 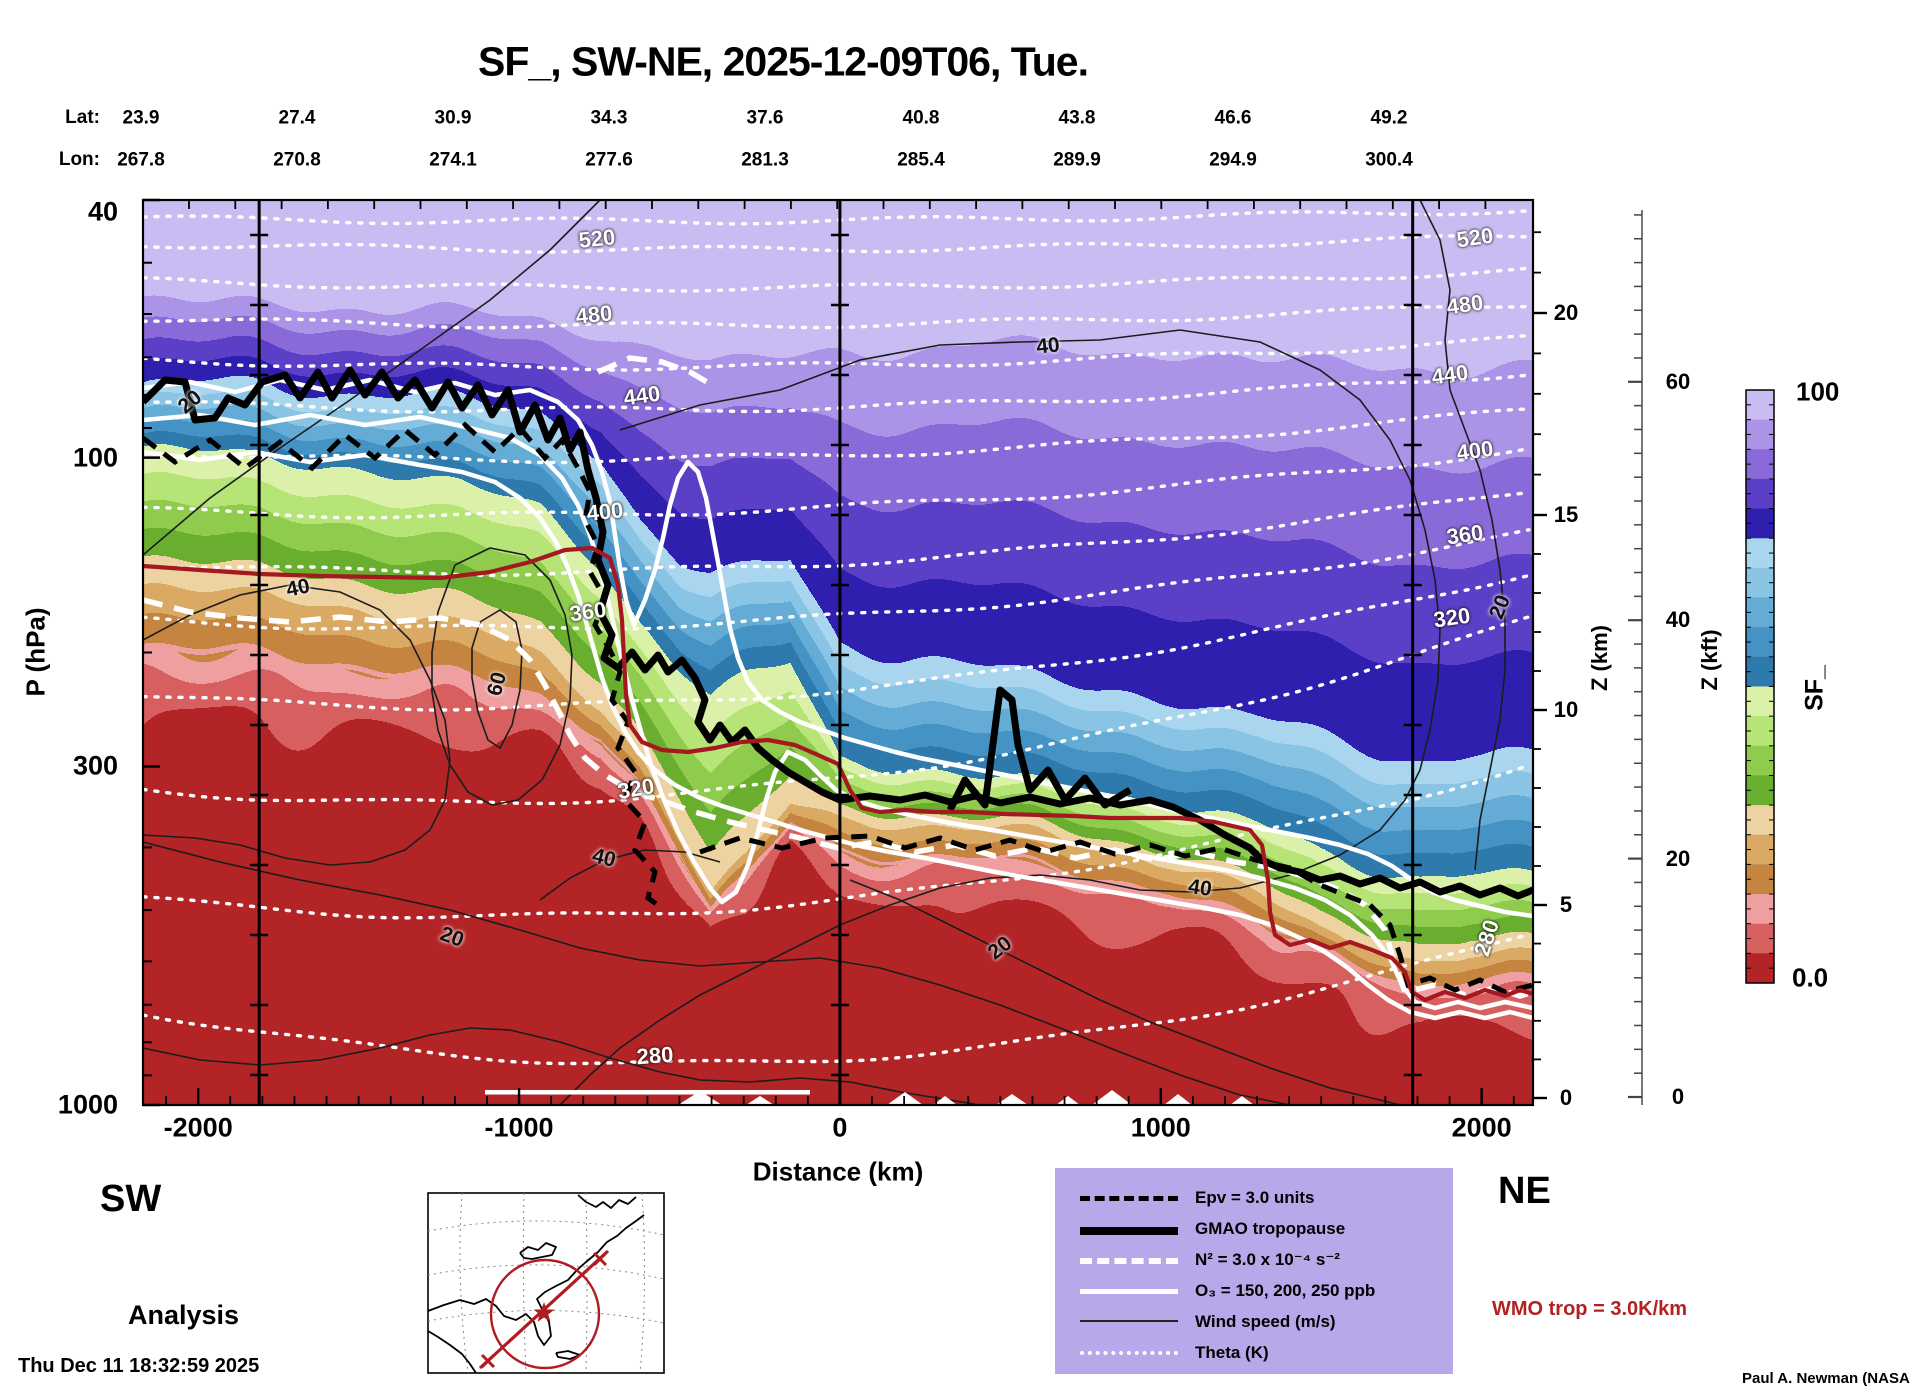 What do you see at coordinates (1129, 1198) in the screenshot?
I see `legend-swatch-epv` at bounding box center [1129, 1198].